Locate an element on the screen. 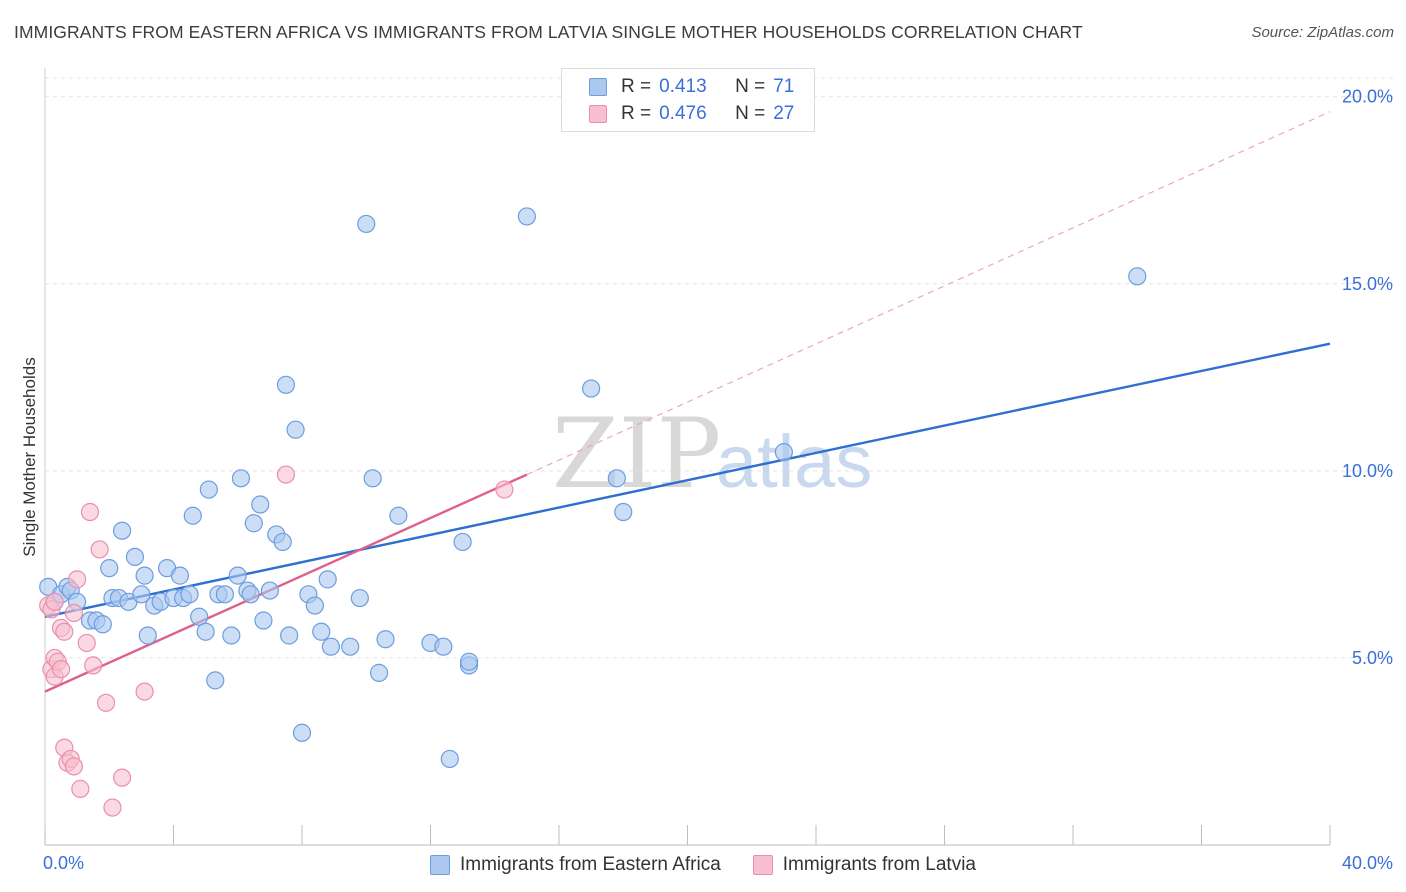  legend-row-latvia: R = 0.476 N = 27 is located at coordinates (678, 113).